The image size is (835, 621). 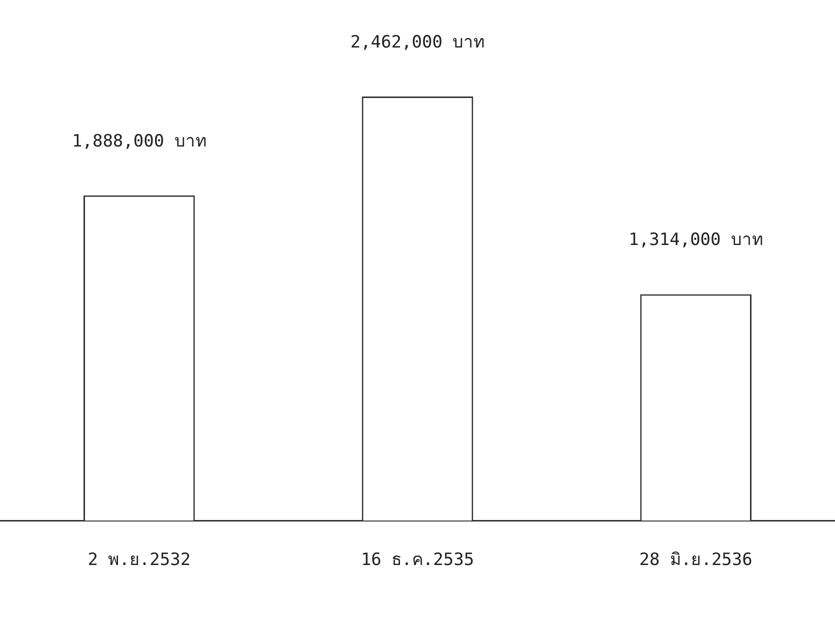 What do you see at coordinates (139, 141) in the screenshot?
I see `data-label: 1,888,000 บาท` at bounding box center [139, 141].